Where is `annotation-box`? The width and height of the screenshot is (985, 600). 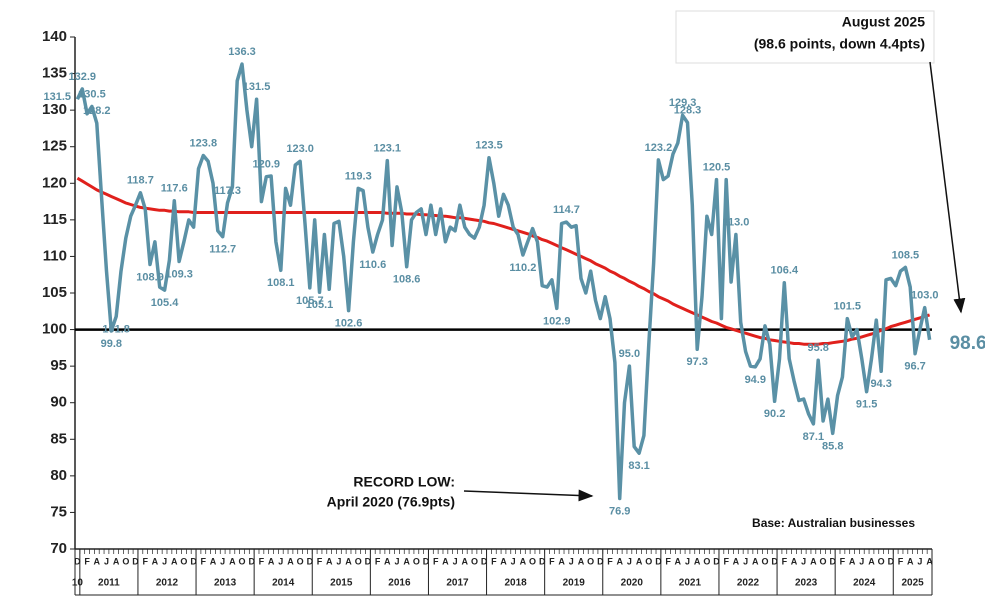 annotation-box is located at coordinates (805, 37).